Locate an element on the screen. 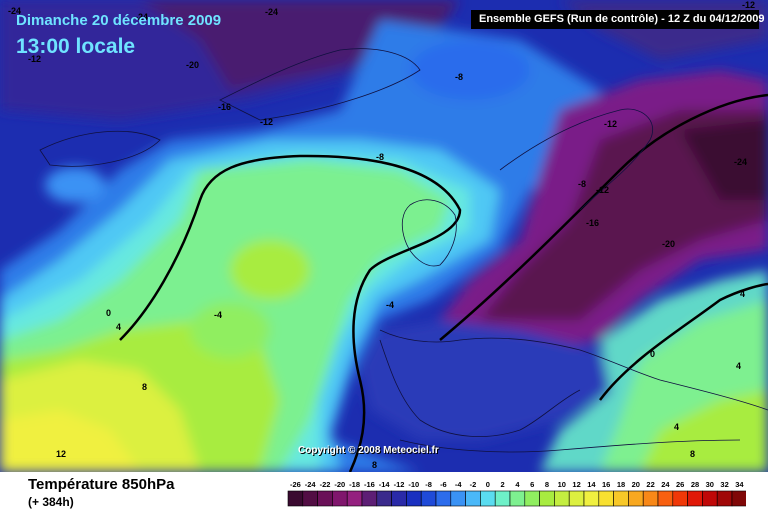 The width and height of the screenshot is (768, 512). legend-tick-label: 8 is located at coordinates (547, 484).